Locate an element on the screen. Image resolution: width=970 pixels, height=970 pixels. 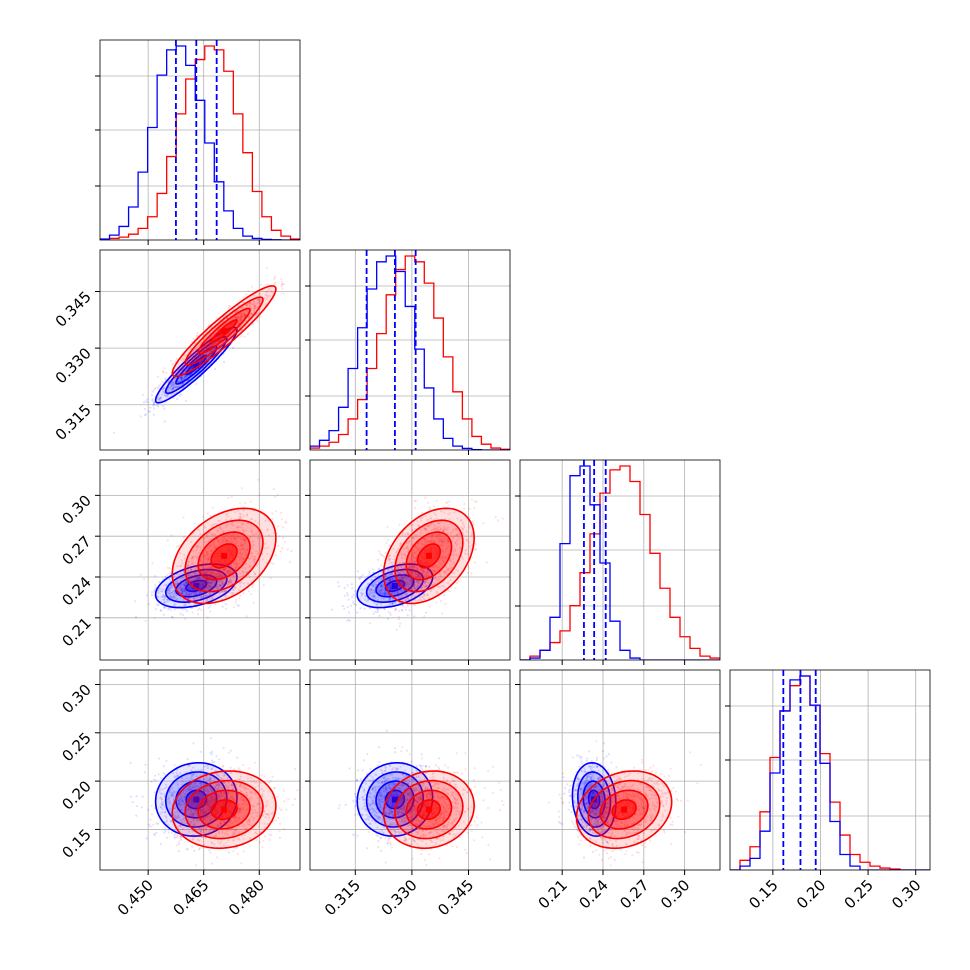
scatter-panel-2-0: 0.210.240.270.30 is located at coordinates (179, 562).